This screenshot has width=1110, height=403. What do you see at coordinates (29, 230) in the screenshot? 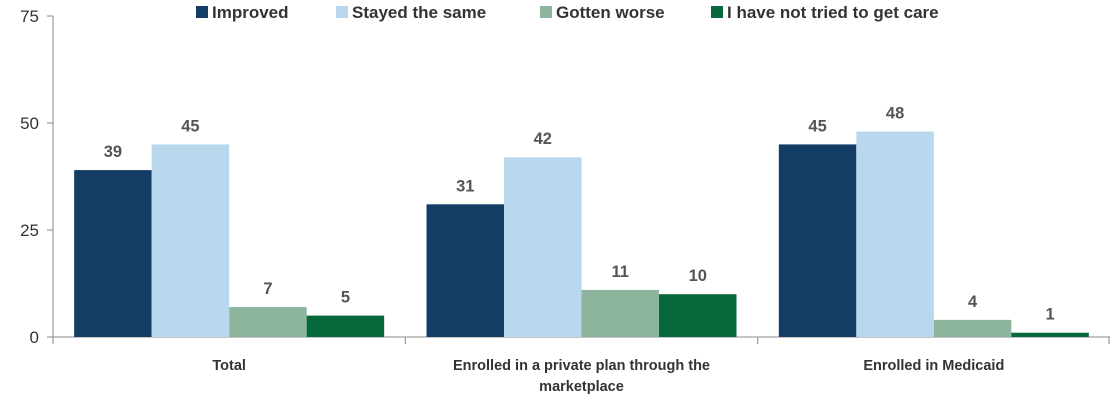
I see `y-tick-label: 25` at bounding box center [29, 230].